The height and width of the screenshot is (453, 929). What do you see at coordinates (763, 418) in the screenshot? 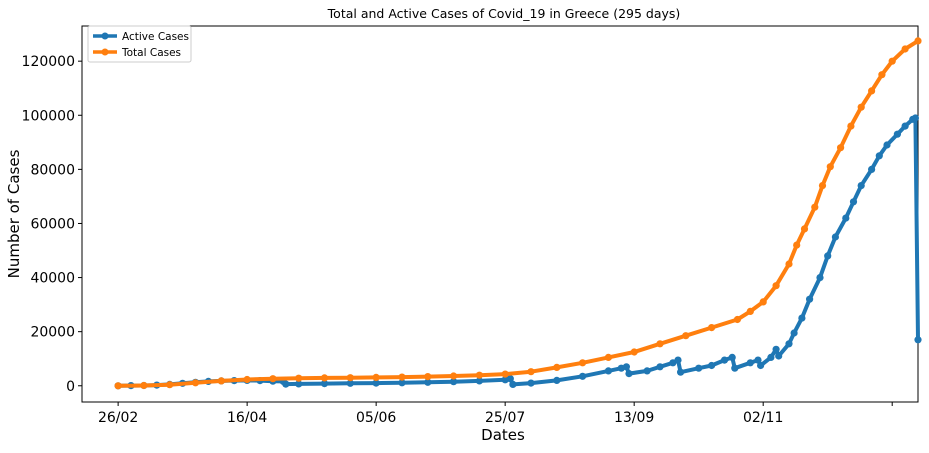
I see `x-tick-label: 02/11` at bounding box center [763, 418].